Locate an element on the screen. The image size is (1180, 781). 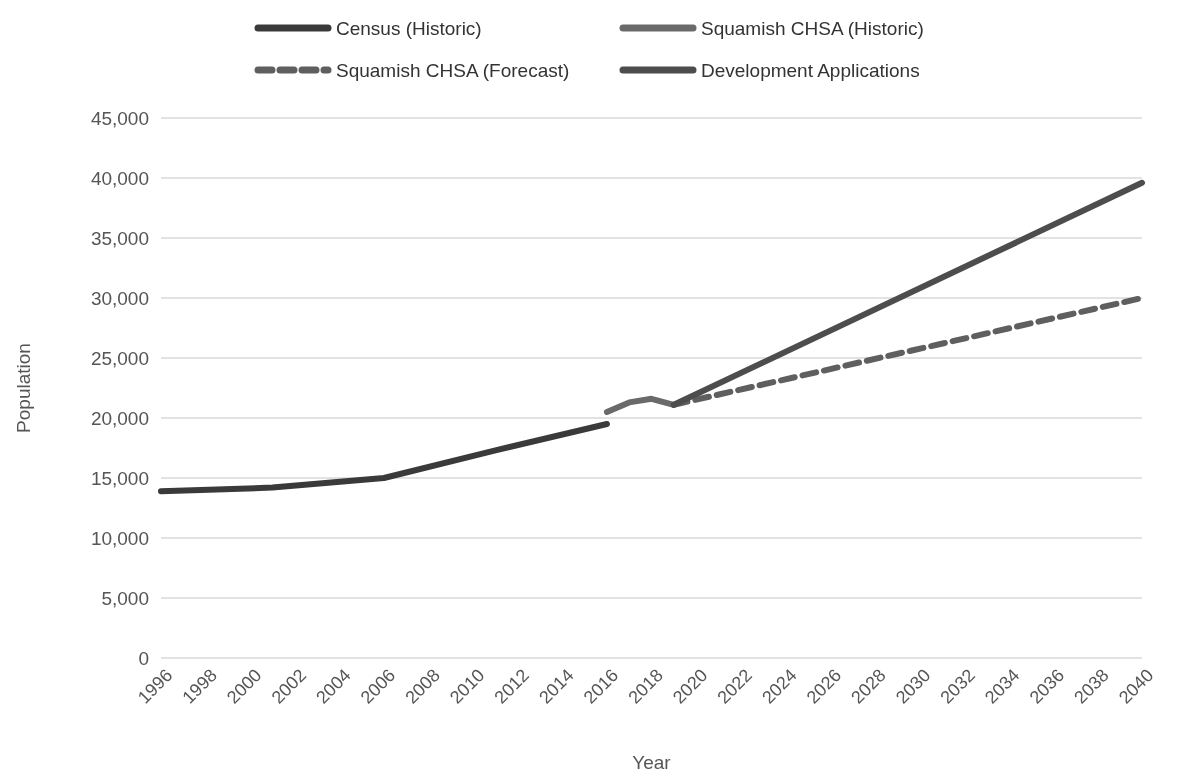
y-tick-label: 45,000 is located at coordinates (119, 118).